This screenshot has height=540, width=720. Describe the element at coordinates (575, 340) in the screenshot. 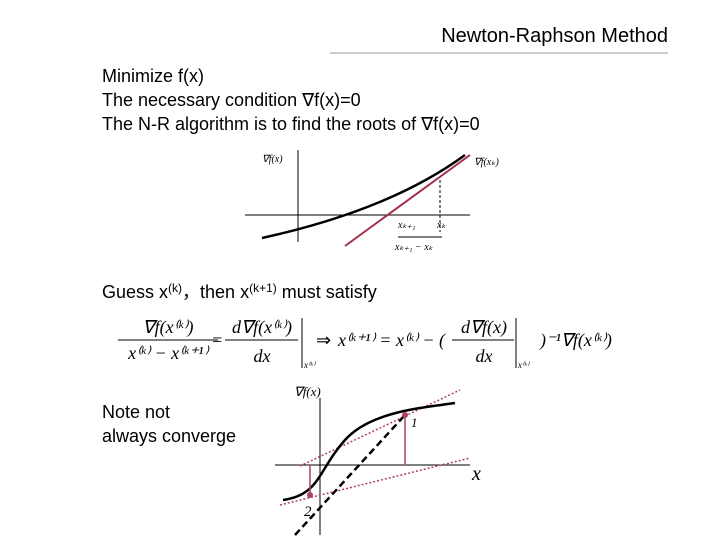

I see `tail: )⁻¹∇f(x⁽ᵏ⁾)` at that location.